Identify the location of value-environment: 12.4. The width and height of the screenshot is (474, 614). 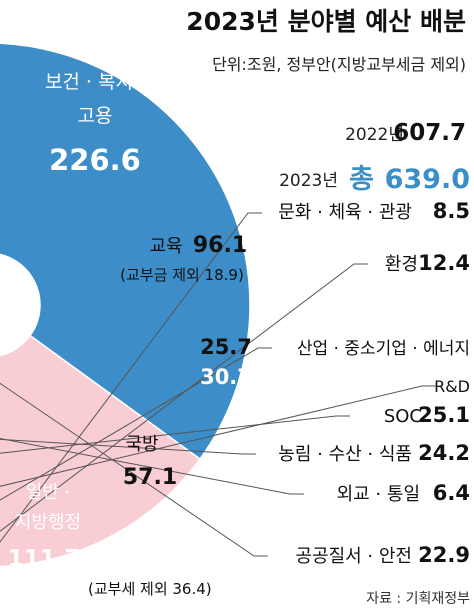
(444, 263).